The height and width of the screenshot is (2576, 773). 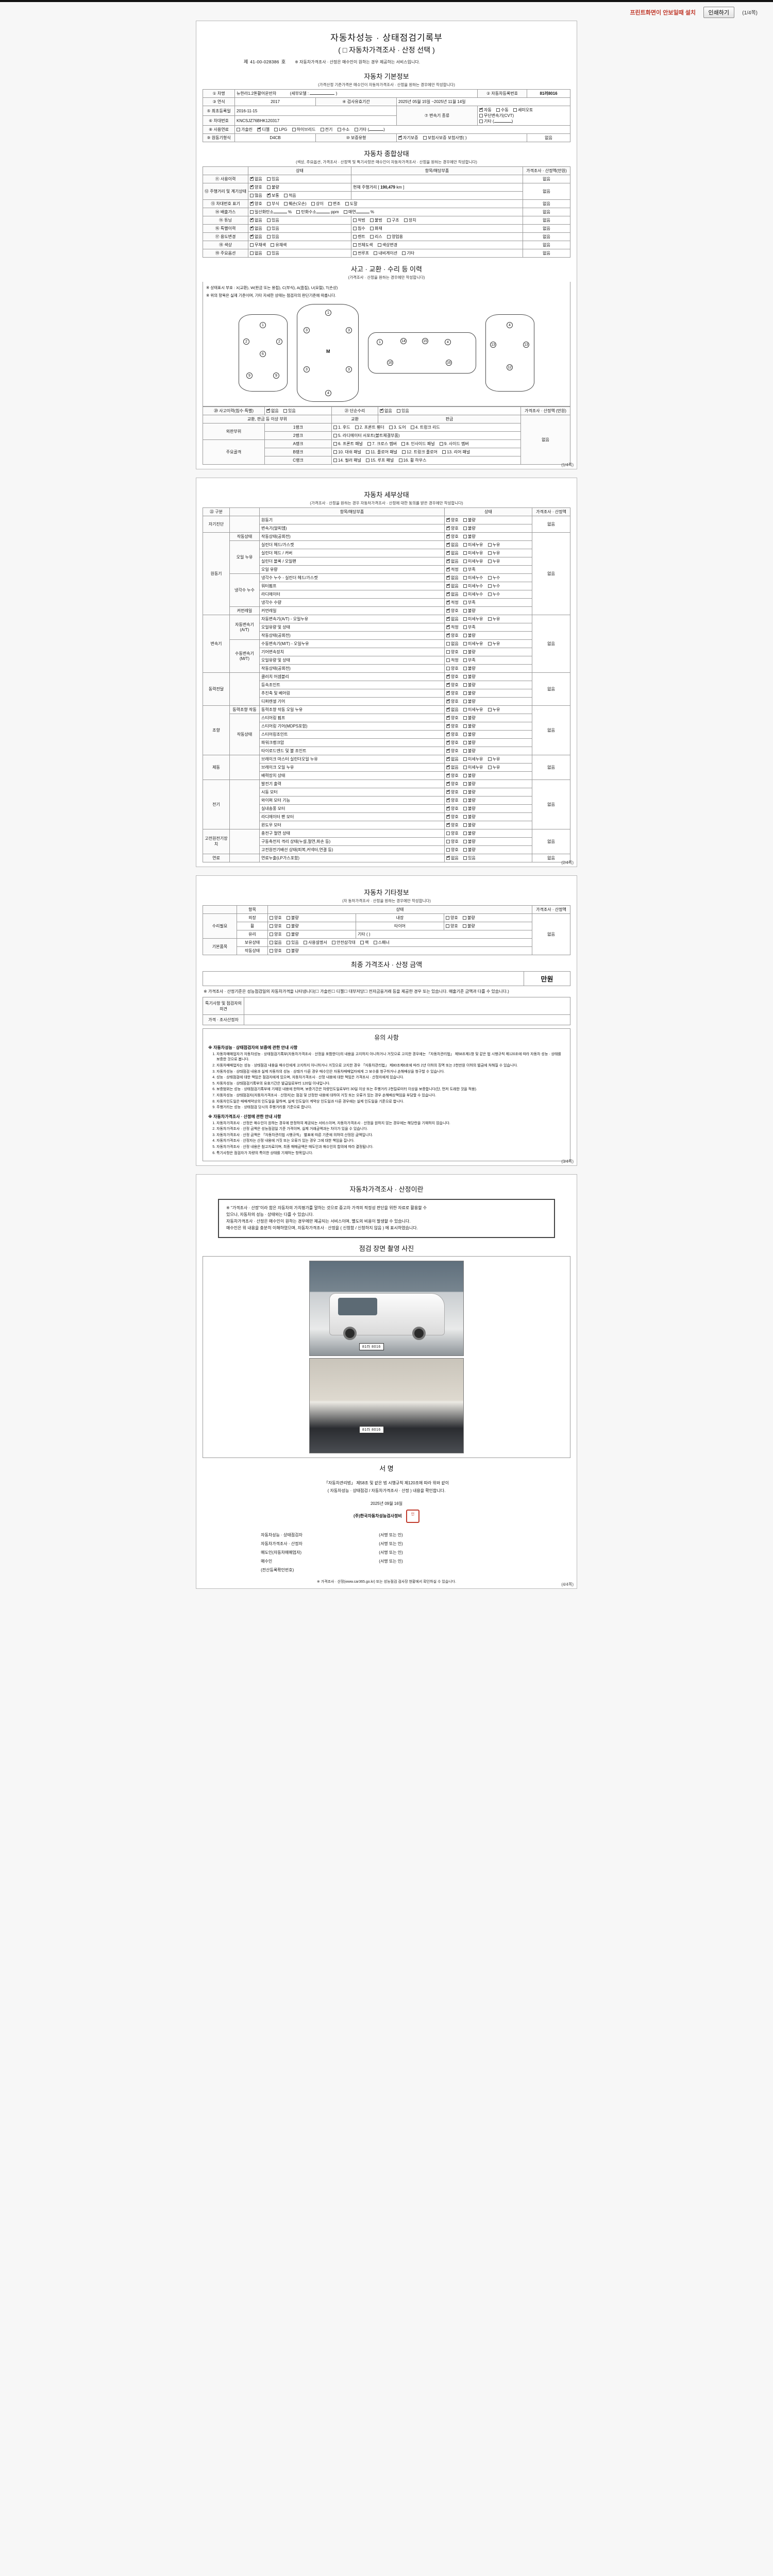 What do you see at coordinates (334, 204) in the screenshot?
I see `vin-alter: 변조` at bounding box center [334, 204].